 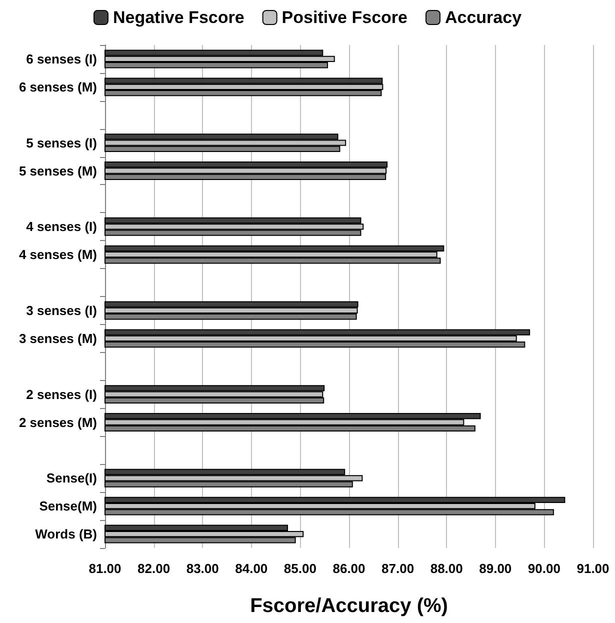 What do you see at coordinates (544, 568) in the screenshot?
I see `x-tick-label: 90.00` at bounding box center [544, 568].